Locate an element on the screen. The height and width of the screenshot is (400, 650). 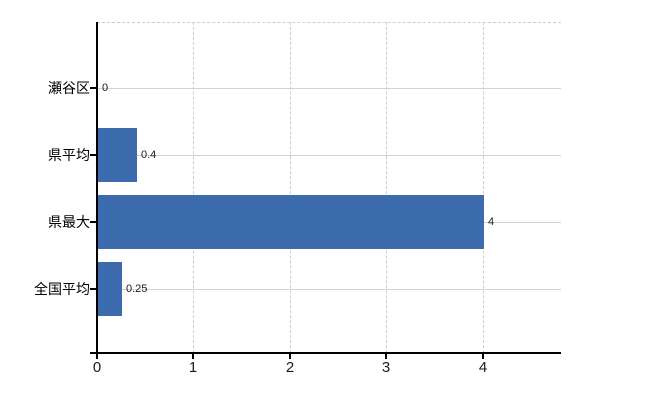
category-label: 全国平均 is located at coordinates (62, 289).